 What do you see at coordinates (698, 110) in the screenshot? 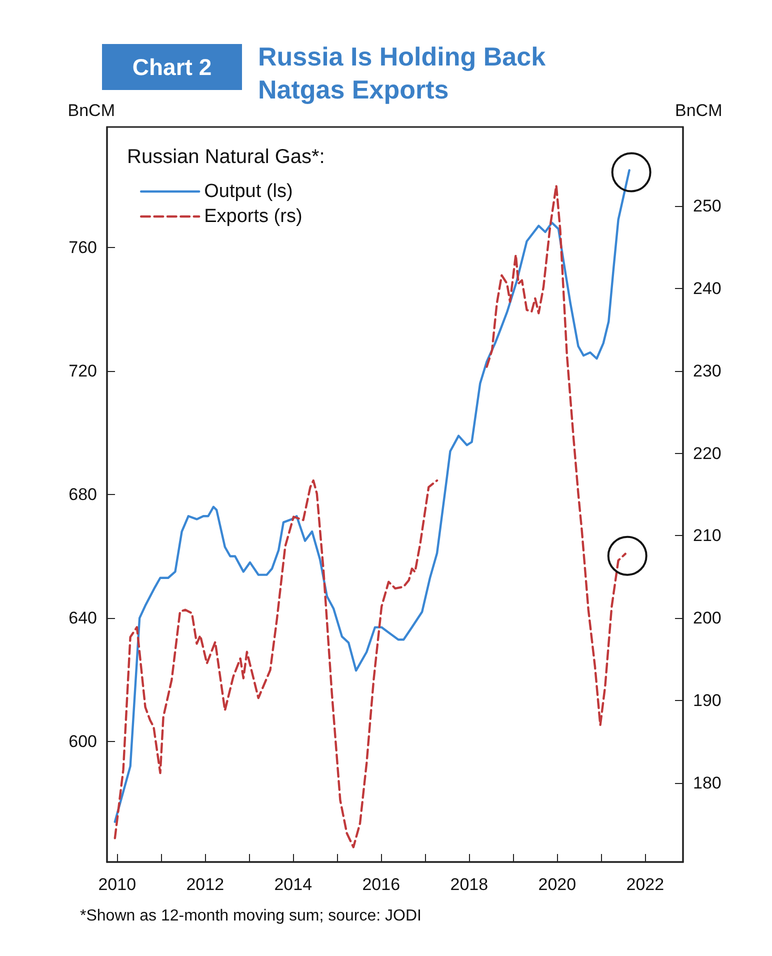
I see `y2-axis-title: BnCM` at bounding box center [698, 110].